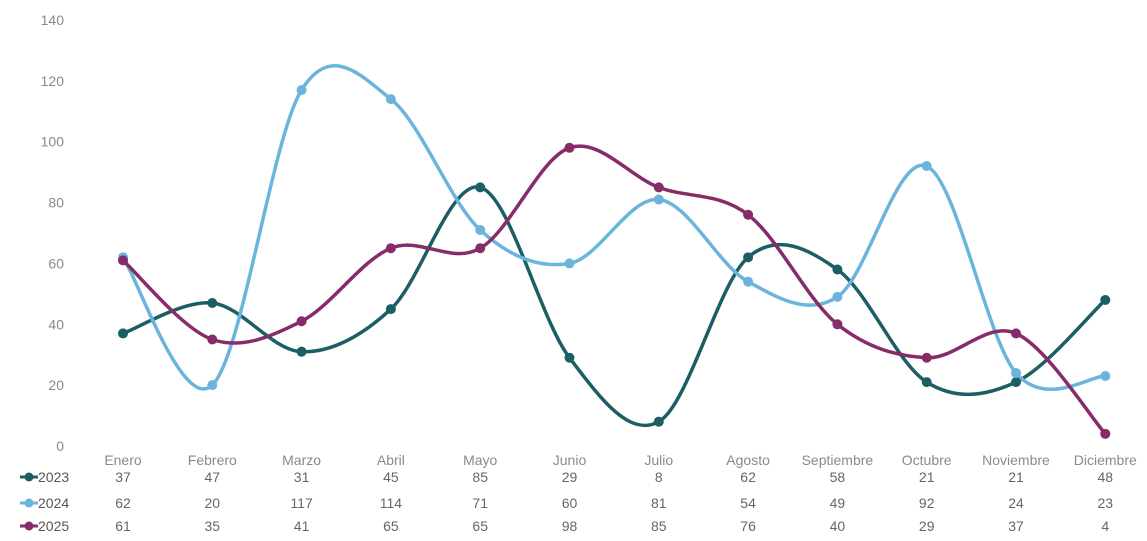 This screenshot has height=541, width=1147. I want to click on legend-label-2023: 2023, so click(53, 477).